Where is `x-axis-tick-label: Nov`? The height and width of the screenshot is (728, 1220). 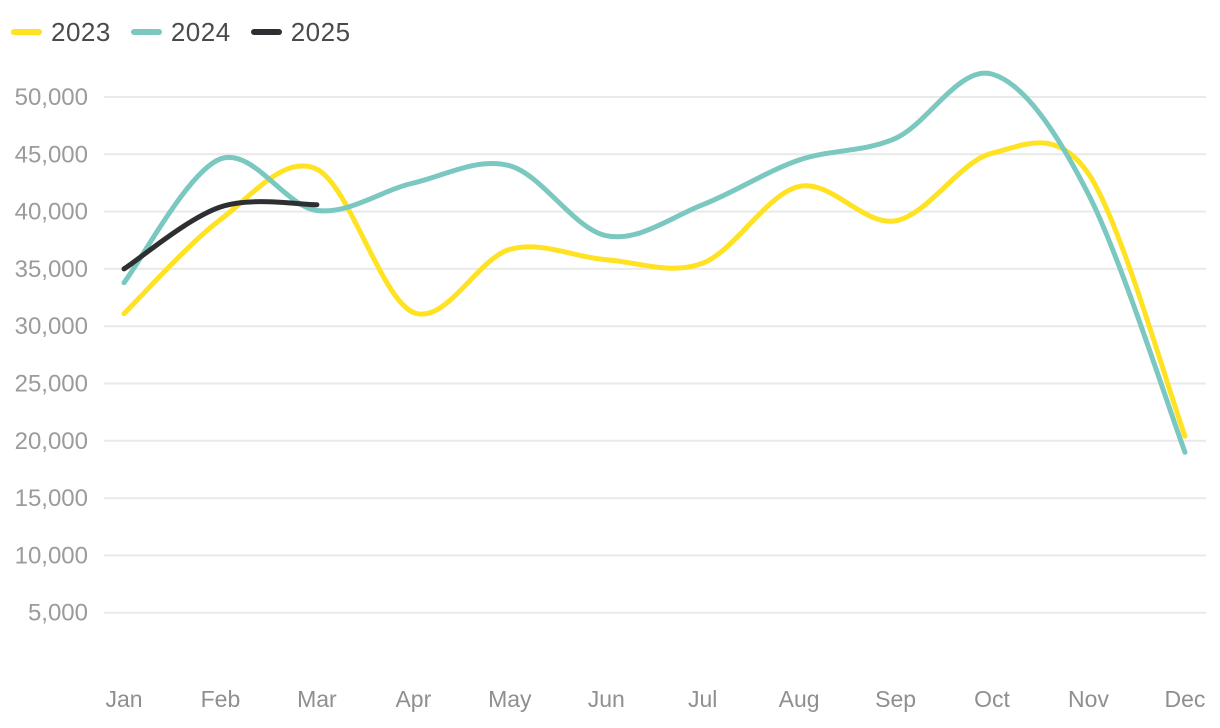 x-axis-tick-label: Nov is located at coordinates (1088, 699).